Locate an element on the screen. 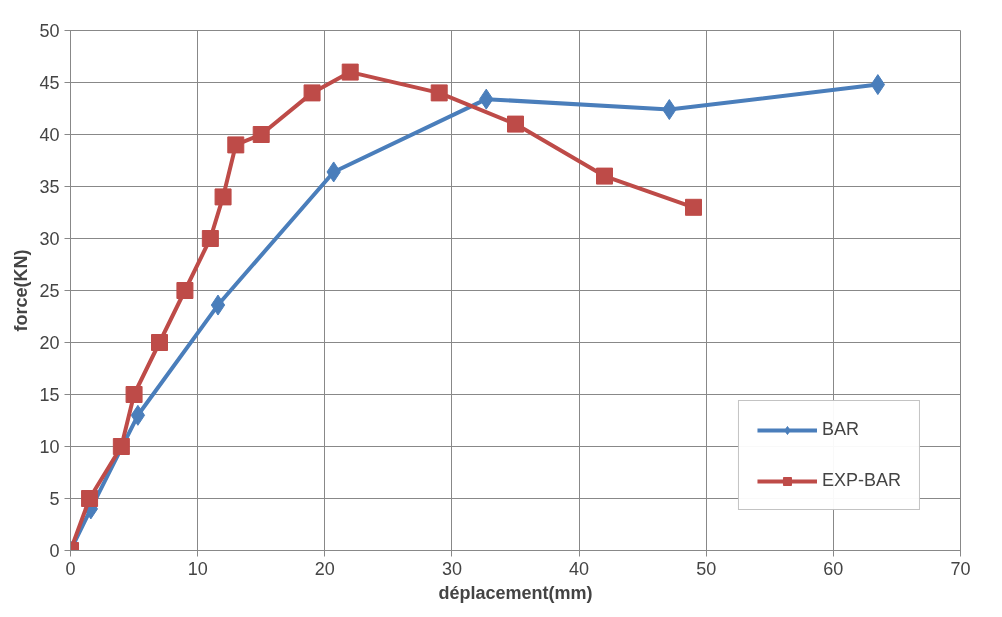 This screenshot has width=1002, height=617. y-axis-title: force(KN) is located at coordinates (21, 290).